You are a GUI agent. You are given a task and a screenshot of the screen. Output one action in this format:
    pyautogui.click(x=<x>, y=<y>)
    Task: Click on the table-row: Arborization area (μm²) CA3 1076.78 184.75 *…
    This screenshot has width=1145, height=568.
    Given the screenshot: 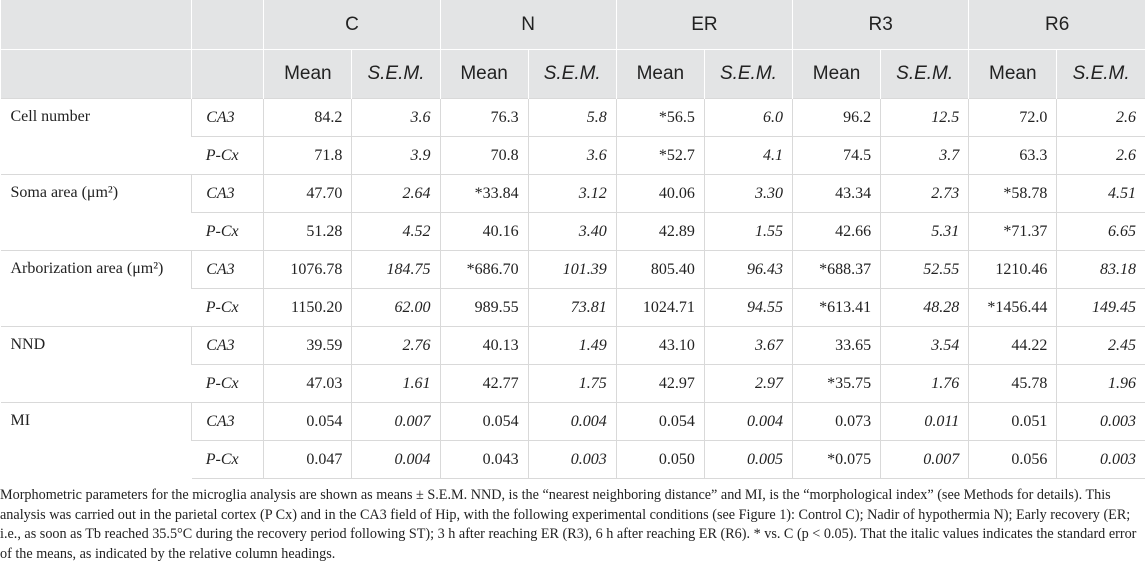 What is the action you would take?
    pyautogui.click(x=572, y=288)
    